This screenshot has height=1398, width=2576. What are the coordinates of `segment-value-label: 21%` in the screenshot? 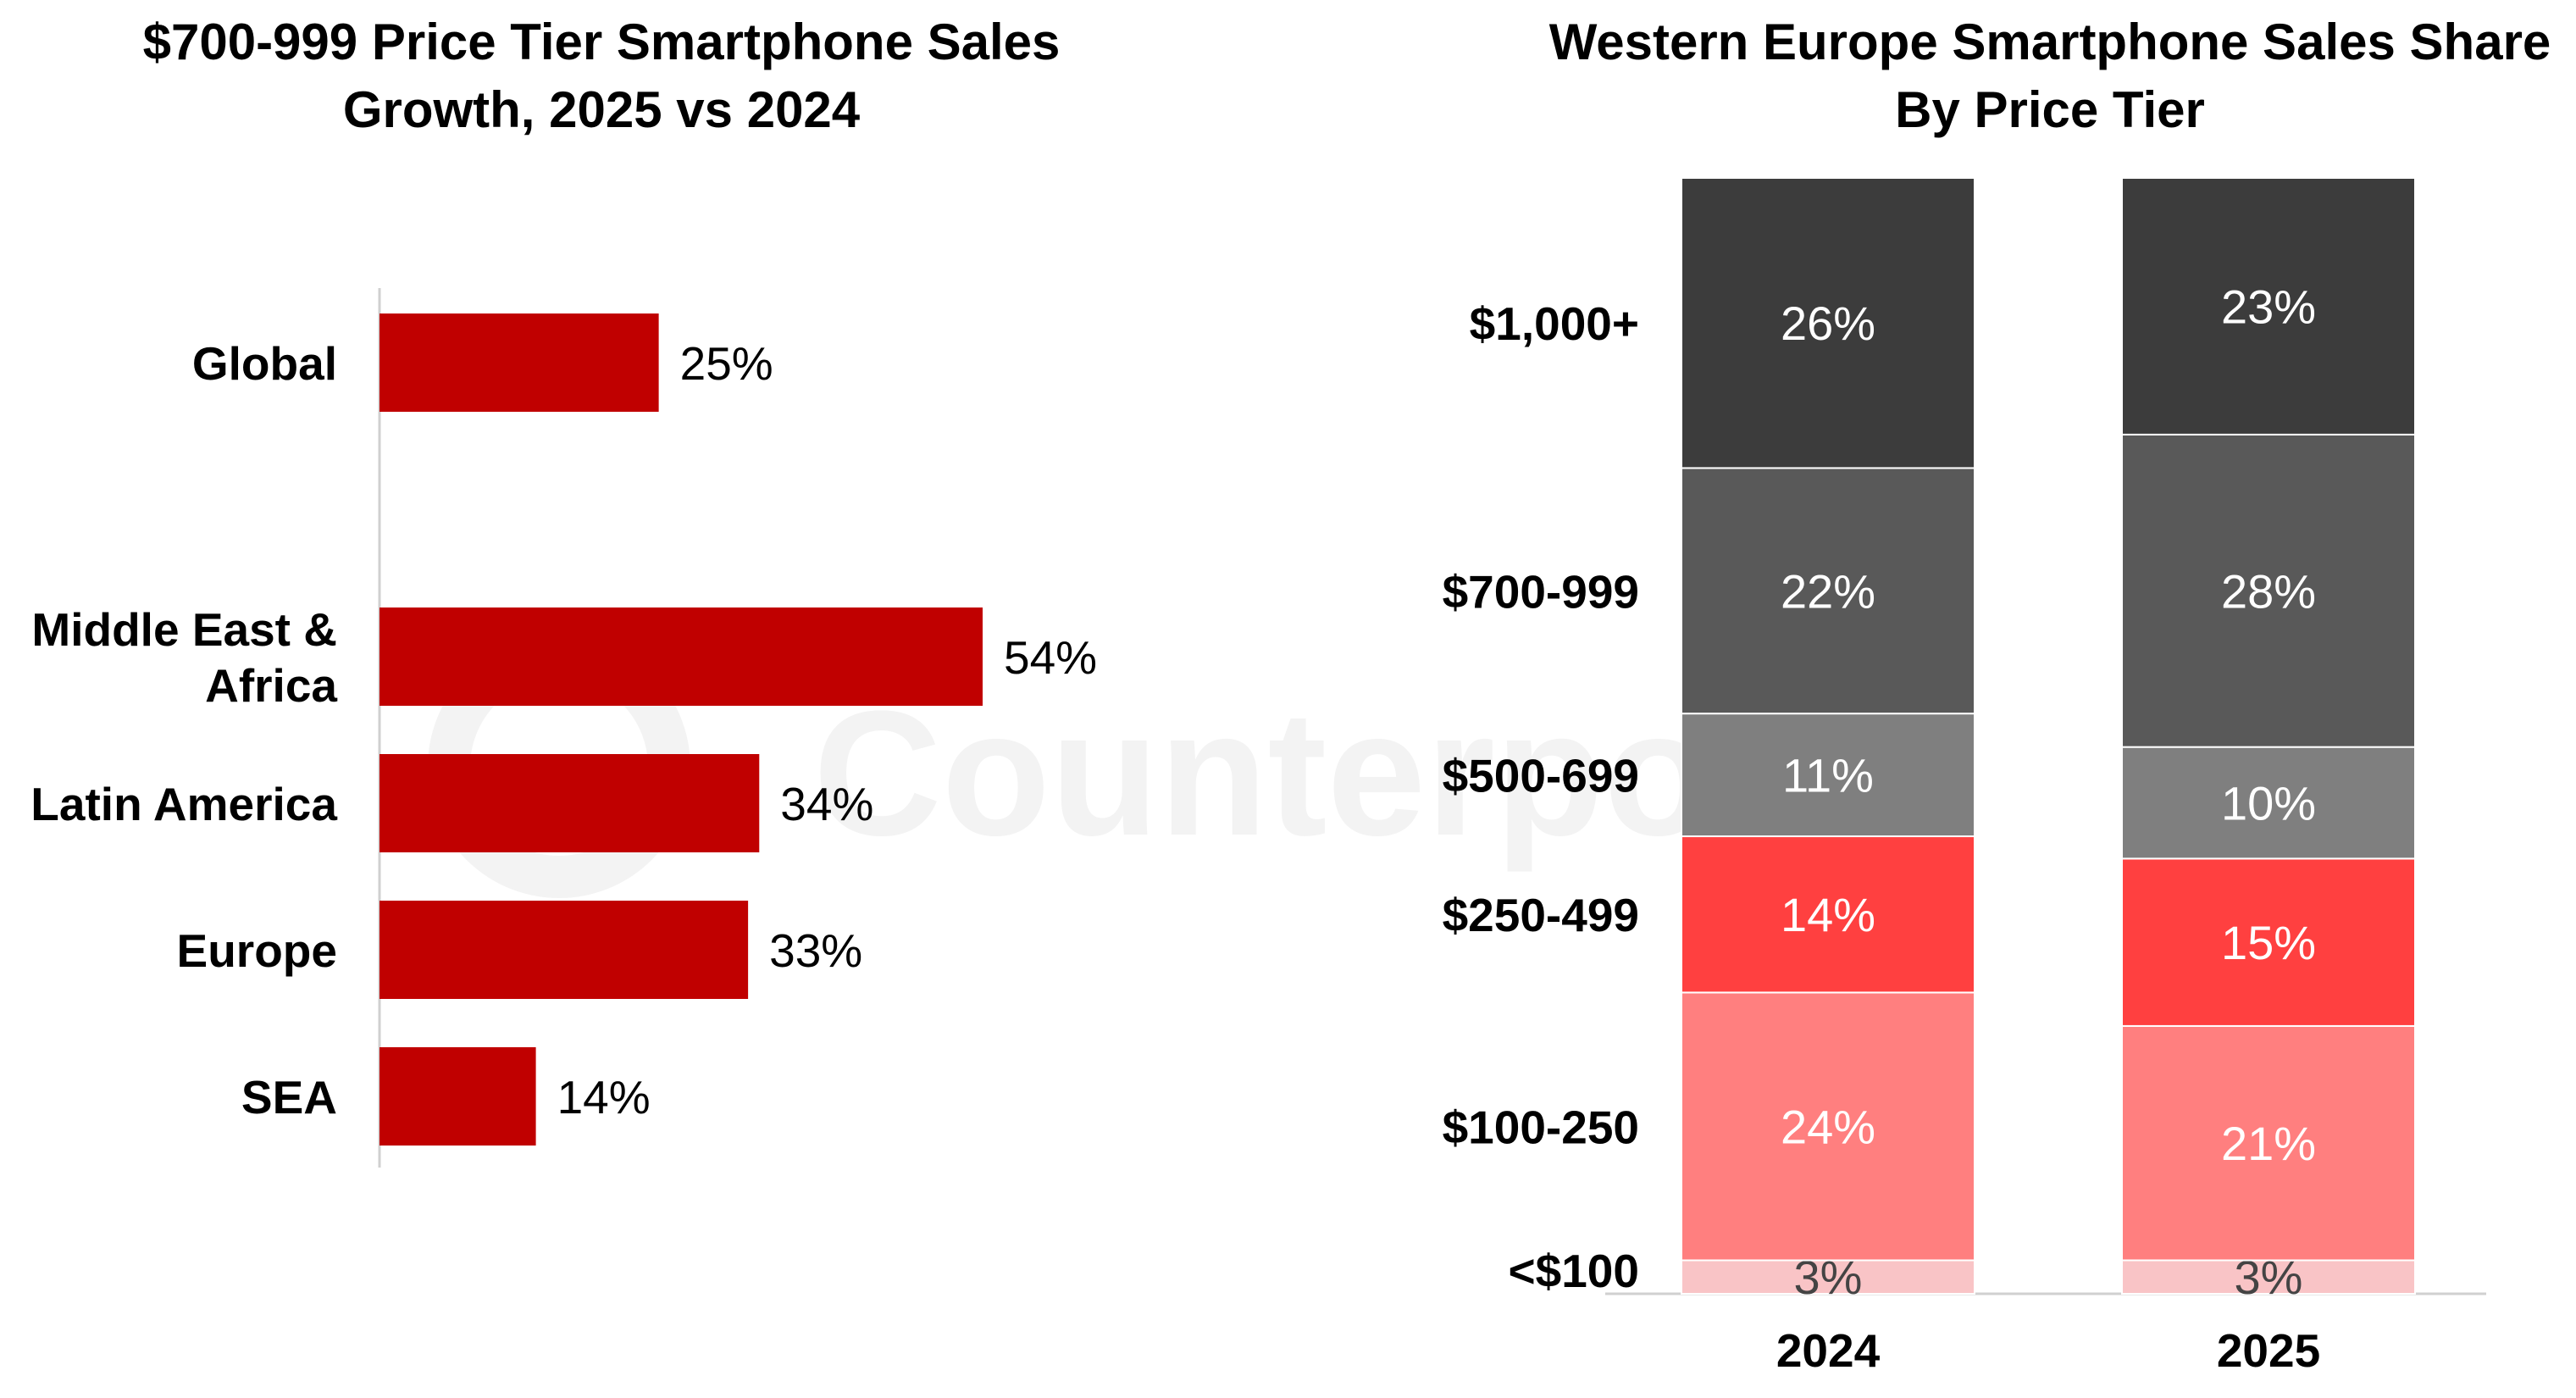 It's located at (2268, 1143).